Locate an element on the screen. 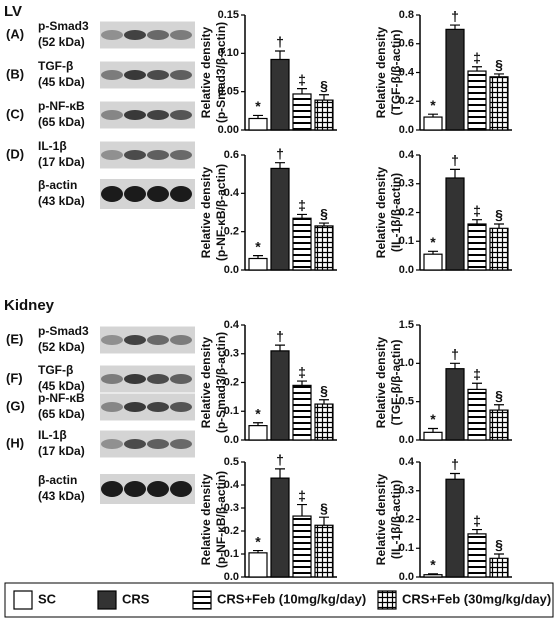 The image size is (559, 623). y-tick-label: 1.5 is located at coordinates (406, 325).